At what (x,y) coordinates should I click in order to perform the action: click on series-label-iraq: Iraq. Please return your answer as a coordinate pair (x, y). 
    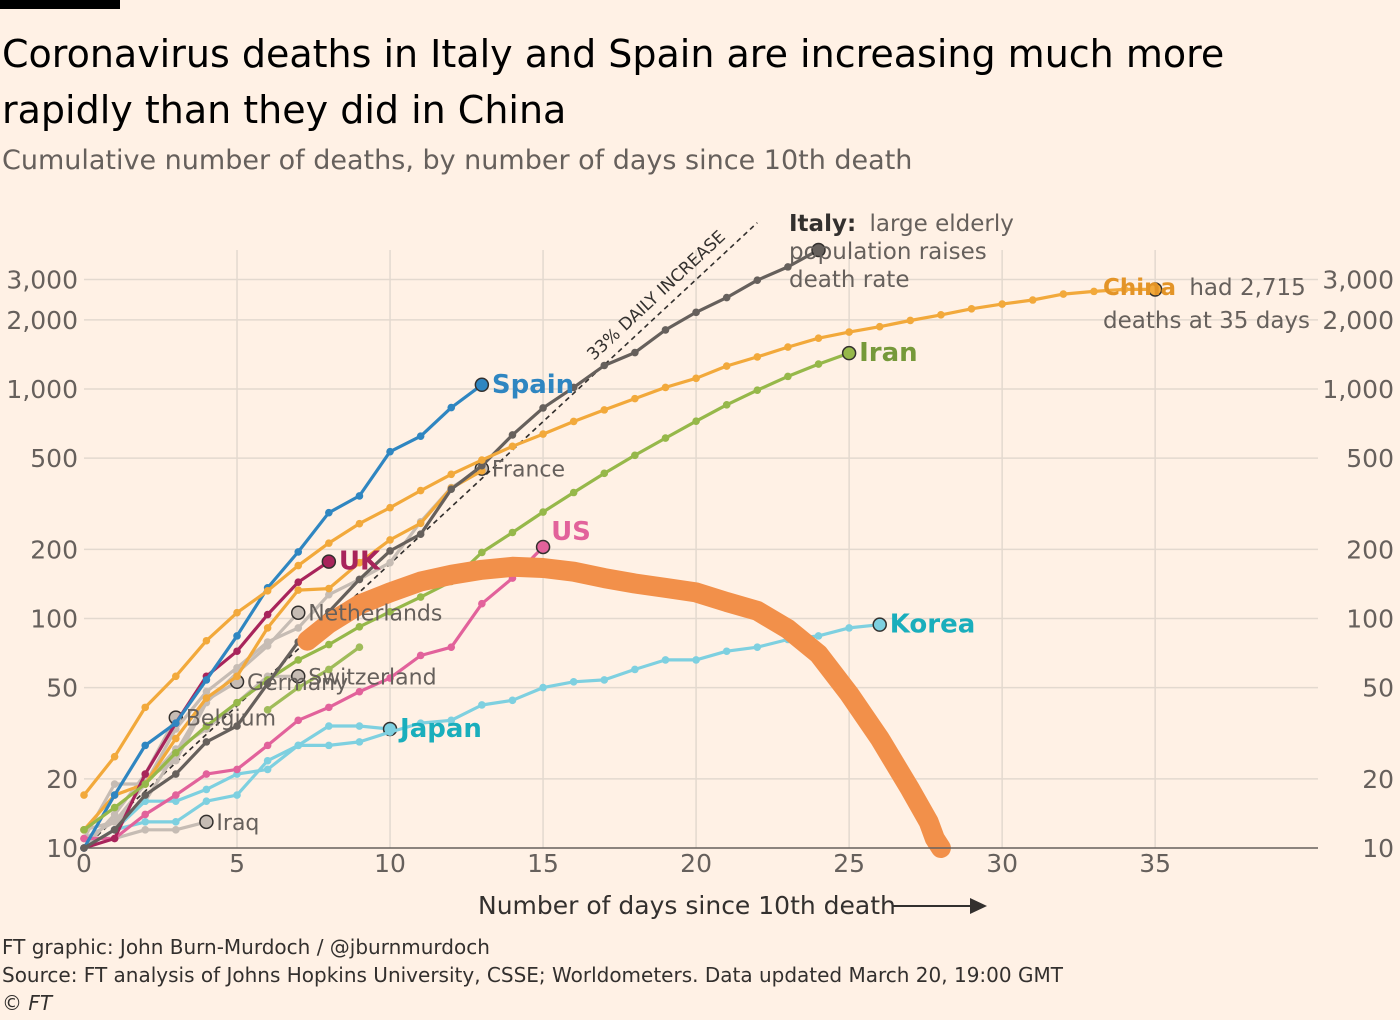
    Looking at the image, I should click on (237, 823).